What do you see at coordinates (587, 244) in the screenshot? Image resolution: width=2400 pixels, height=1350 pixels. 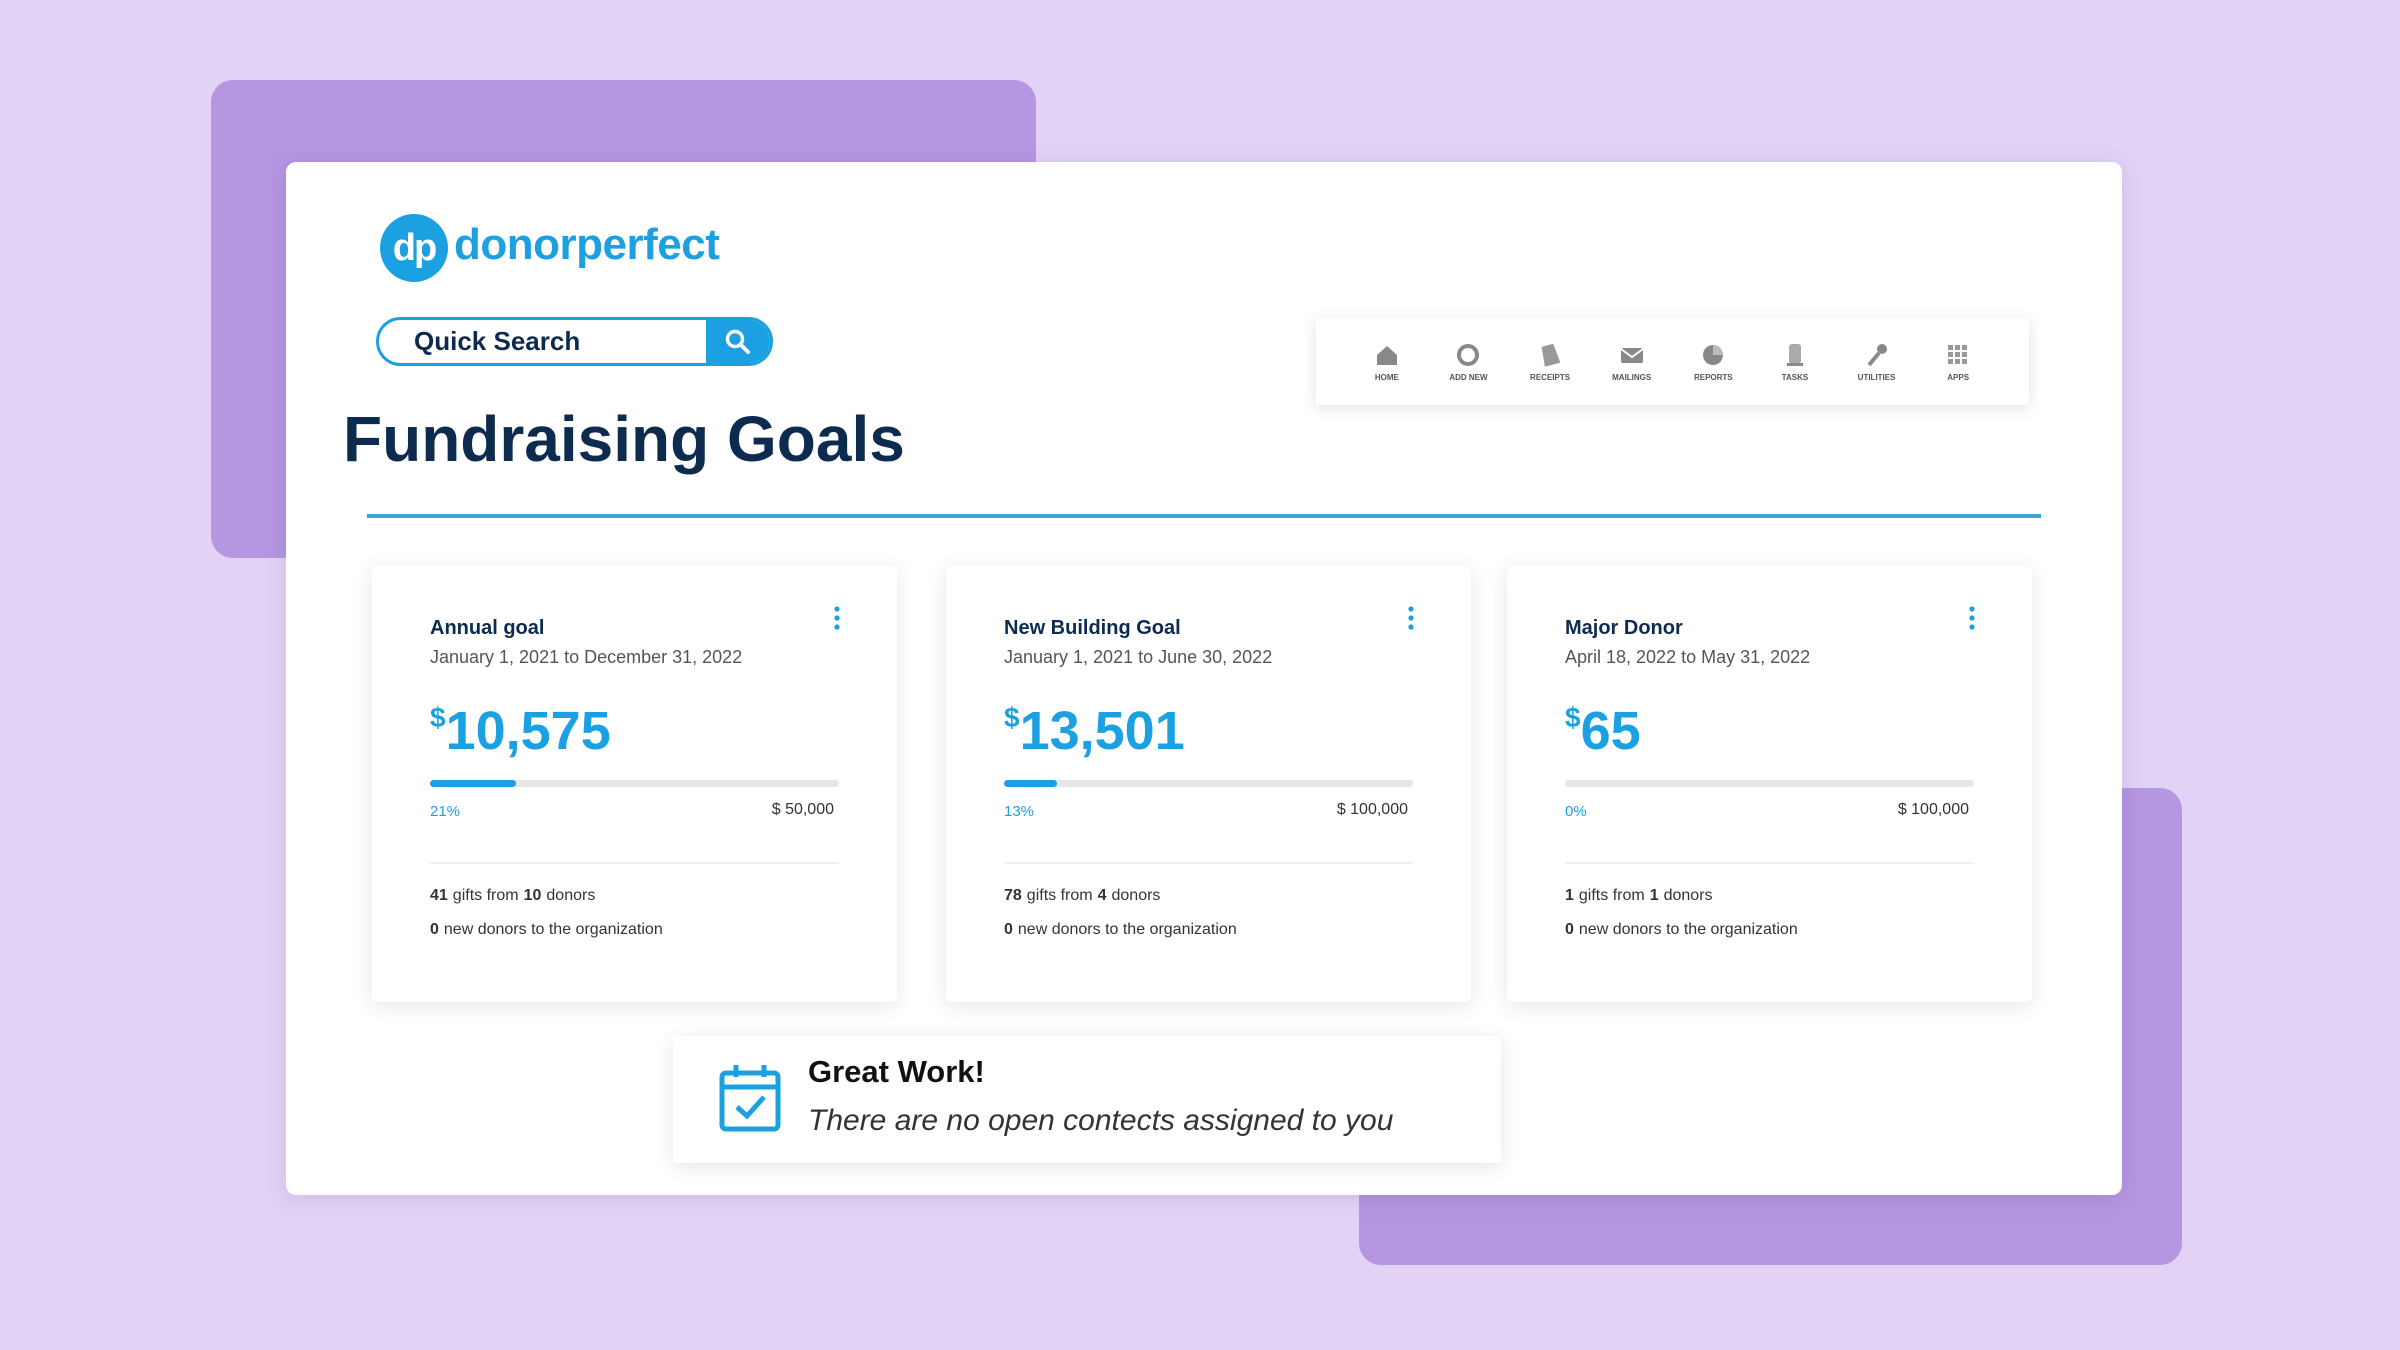 I see `logo-name: donorperfect` at bounding box center [587, 244].